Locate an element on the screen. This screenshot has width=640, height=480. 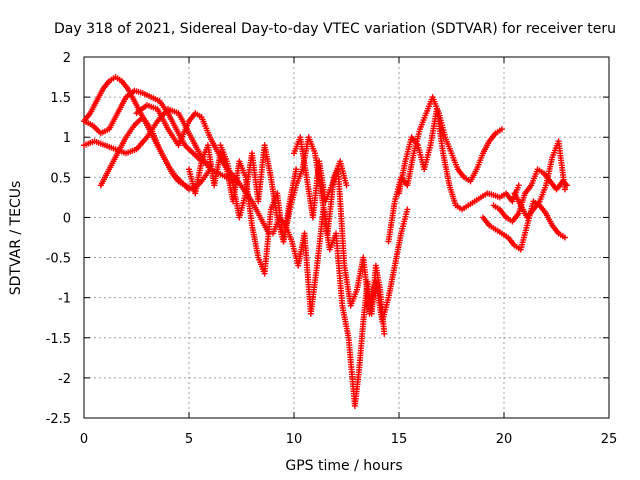
series-track-n is located at coordinates (539, 179).